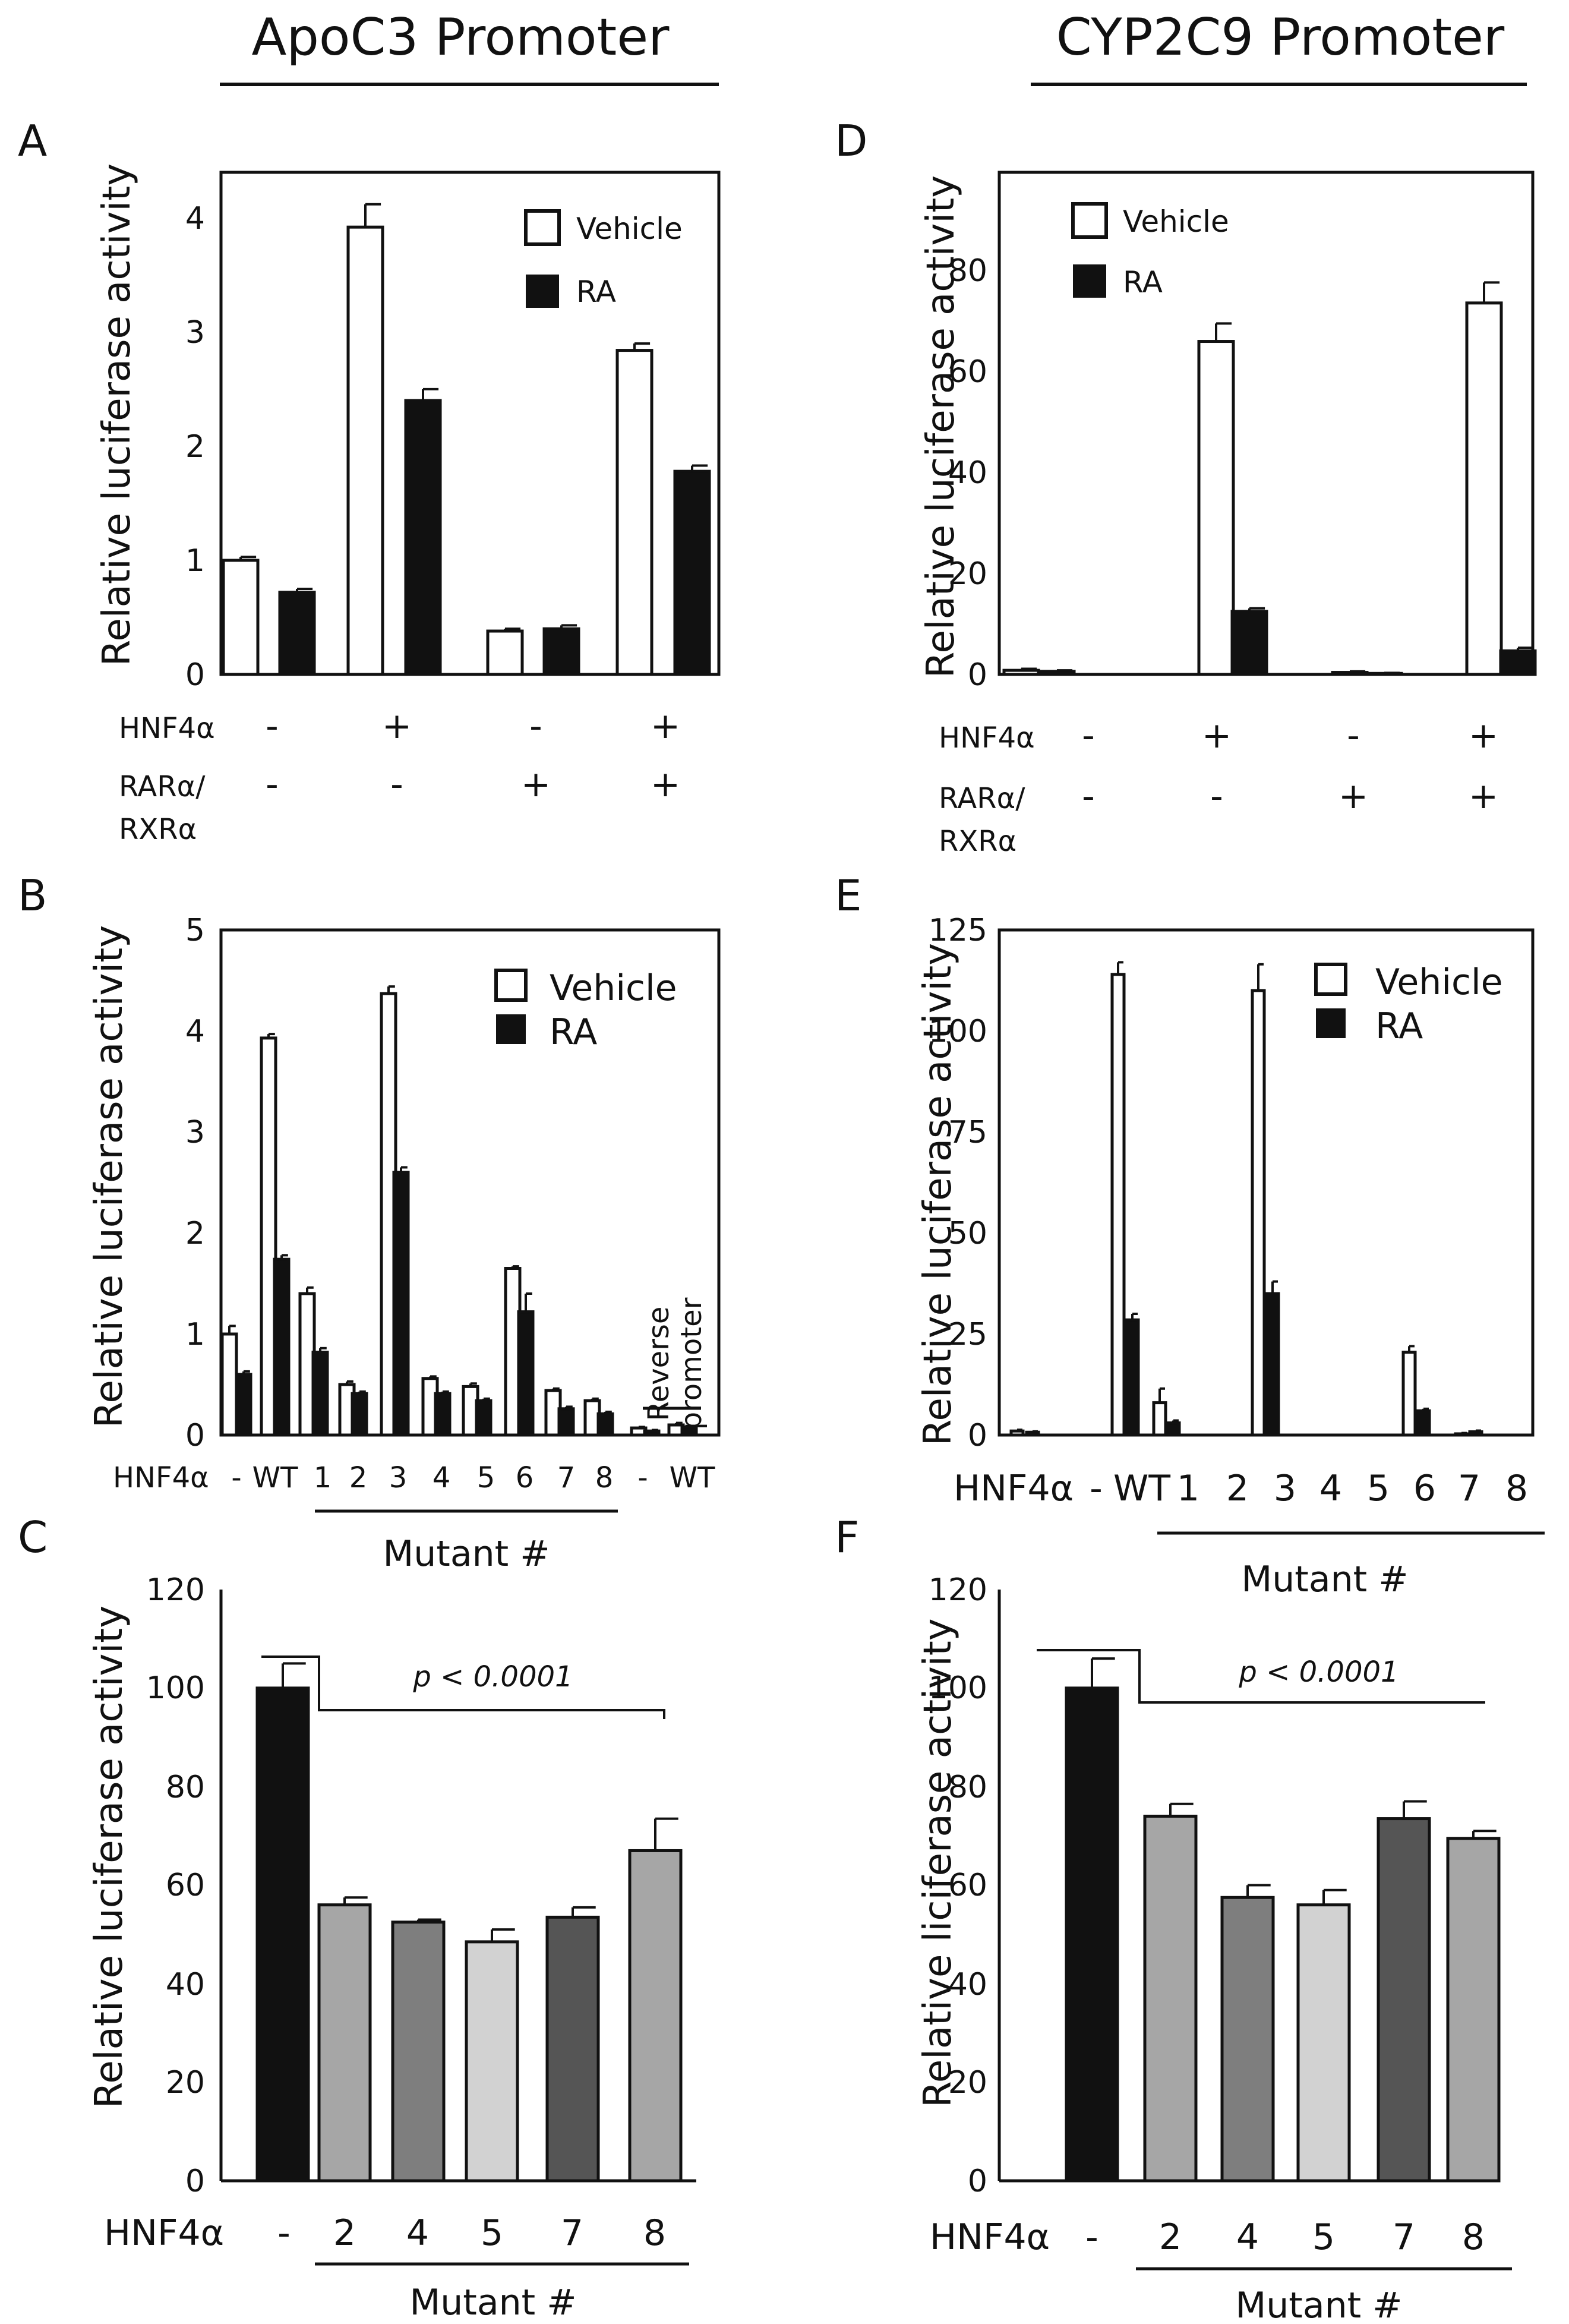  I want to click on panel-d-ytick: 60, so click(967, 372).